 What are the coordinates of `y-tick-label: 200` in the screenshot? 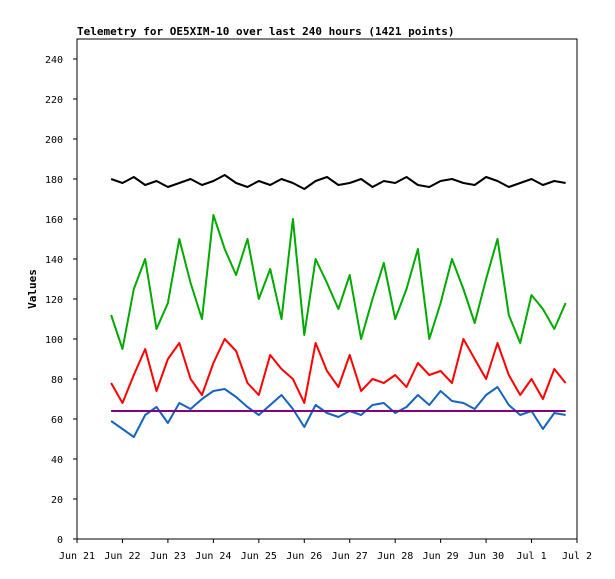 It's located at (54, 140).